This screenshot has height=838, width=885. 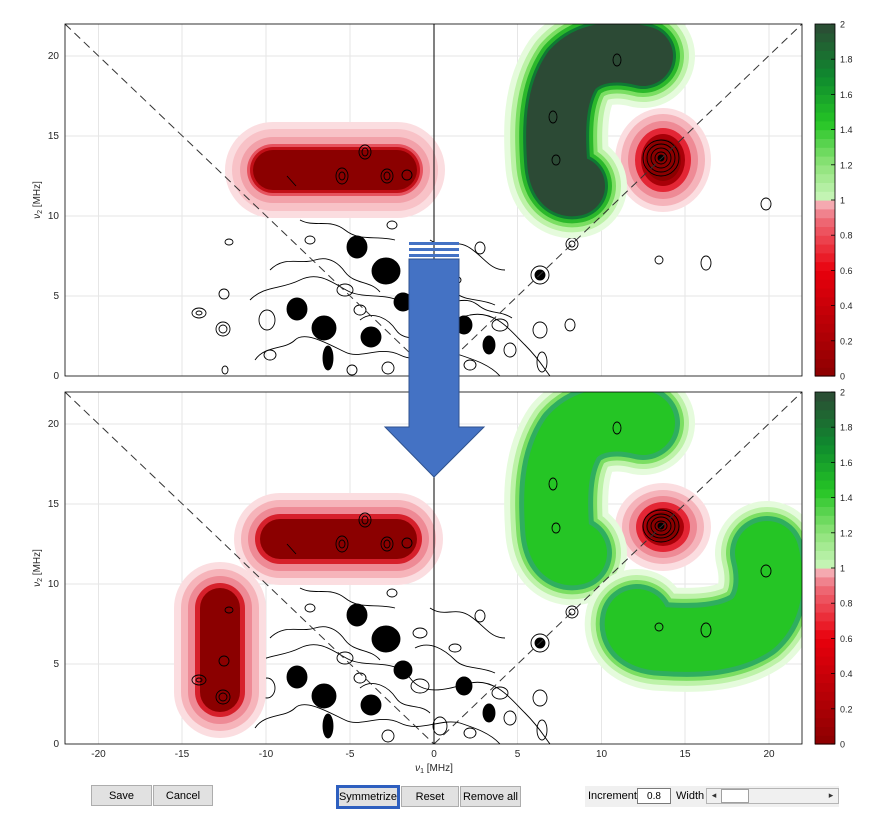 What do you see at coordinates (842, 393) in the screenshot?
I see `colorbar-tick-label: 2` at bounding box center [842, 393].